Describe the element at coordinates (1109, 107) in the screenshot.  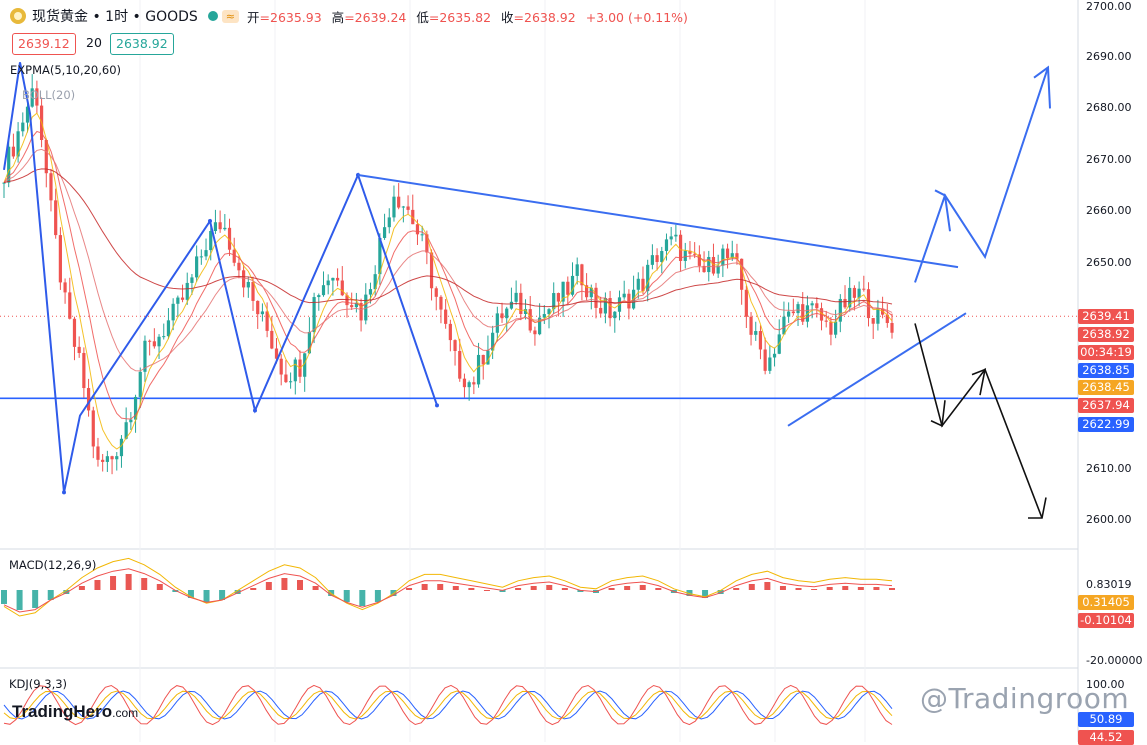
I see `price-tick: 2680.00` at that location.